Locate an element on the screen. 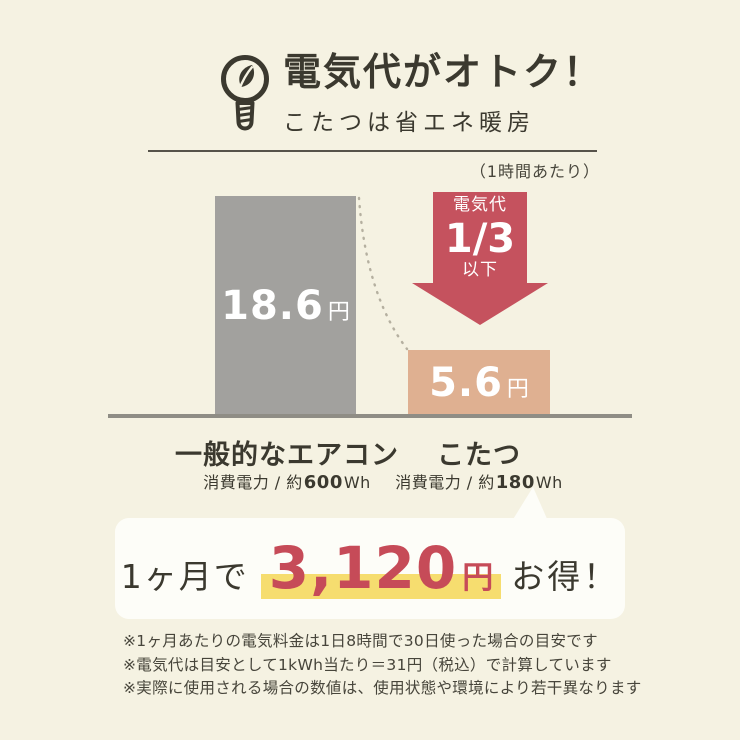 Image resolution: width=740 pixels, height=740 pixels. kotatsu-power-label: 消費電力 / 約 180 Wh is located at coordinates (479, 481).